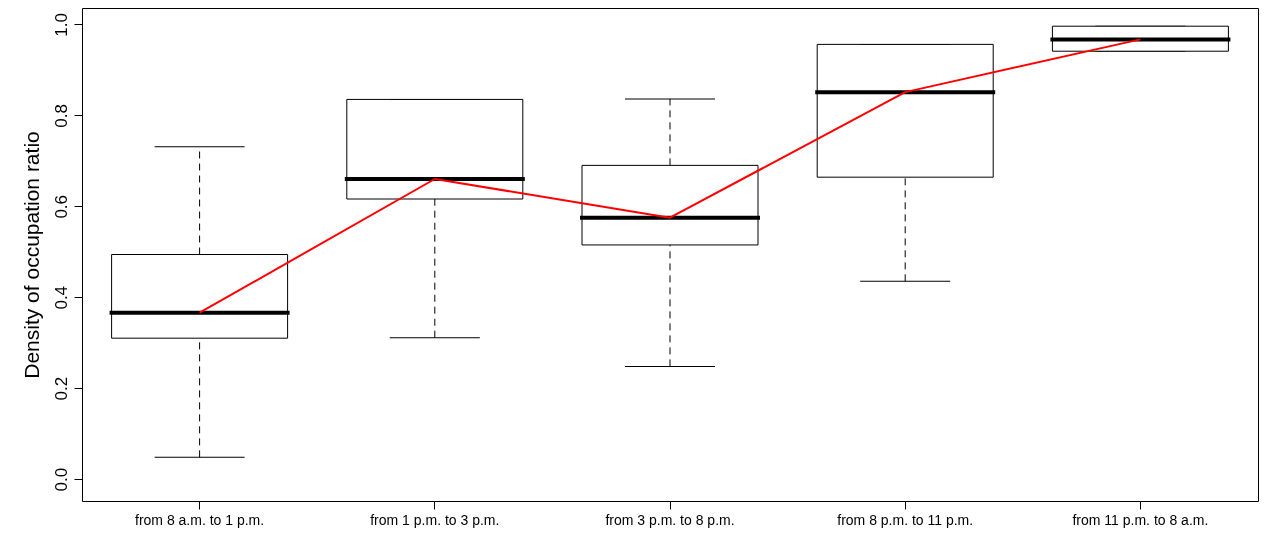 This screenshot has width=1266, height=537. Describe the element at coordinates (61, 297) in the screenshot. I see `y-tick-label: 0.4` at that location.